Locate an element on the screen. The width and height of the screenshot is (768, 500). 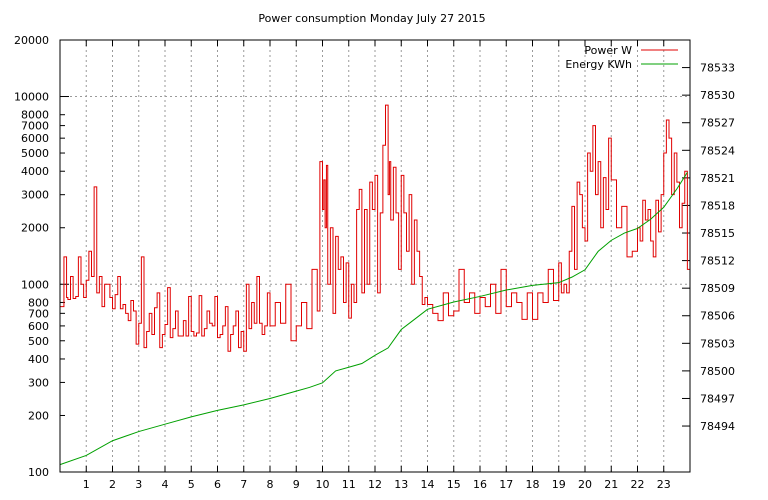
y-right-tick-label: 78506 is located at coordinates (717, 316).